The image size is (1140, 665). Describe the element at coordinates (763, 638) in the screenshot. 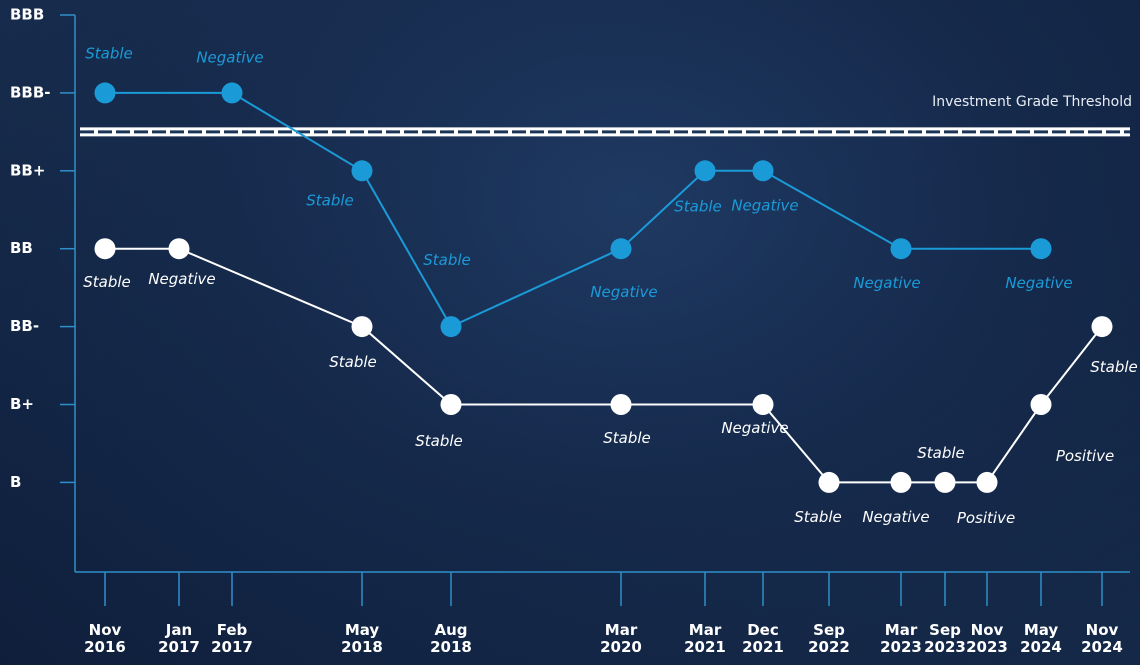

I see `x-tick-label: Dec 2021` at that location.